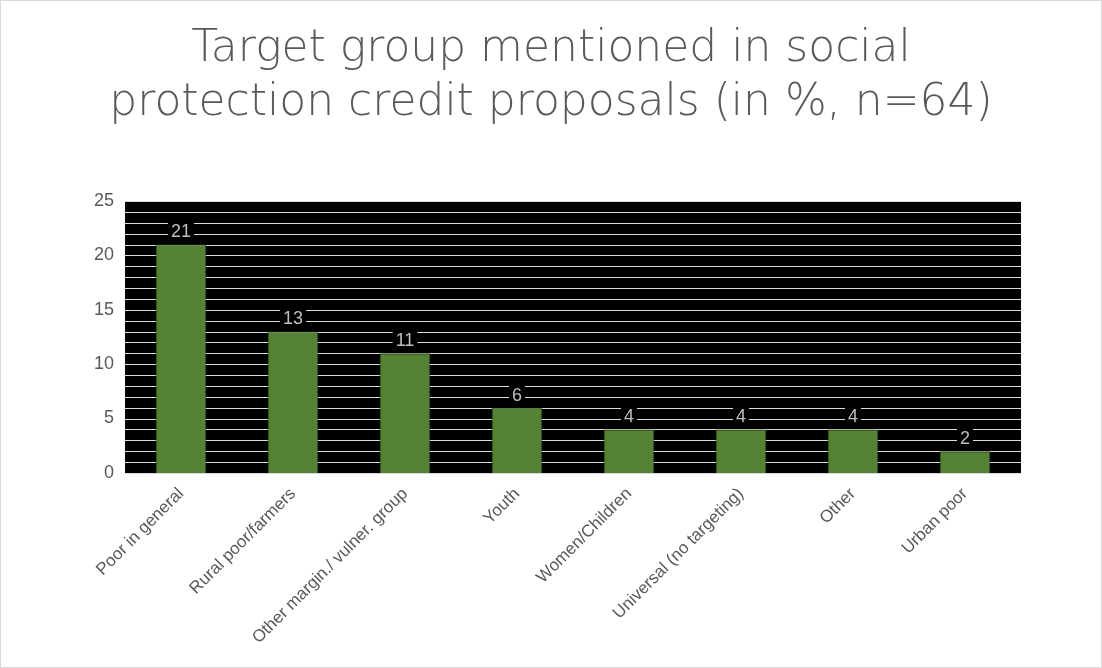  What do you see at coordinates (104, 308) in the screenshot?
I see `y-tick-label: 15` at bounding box center [104, 308].